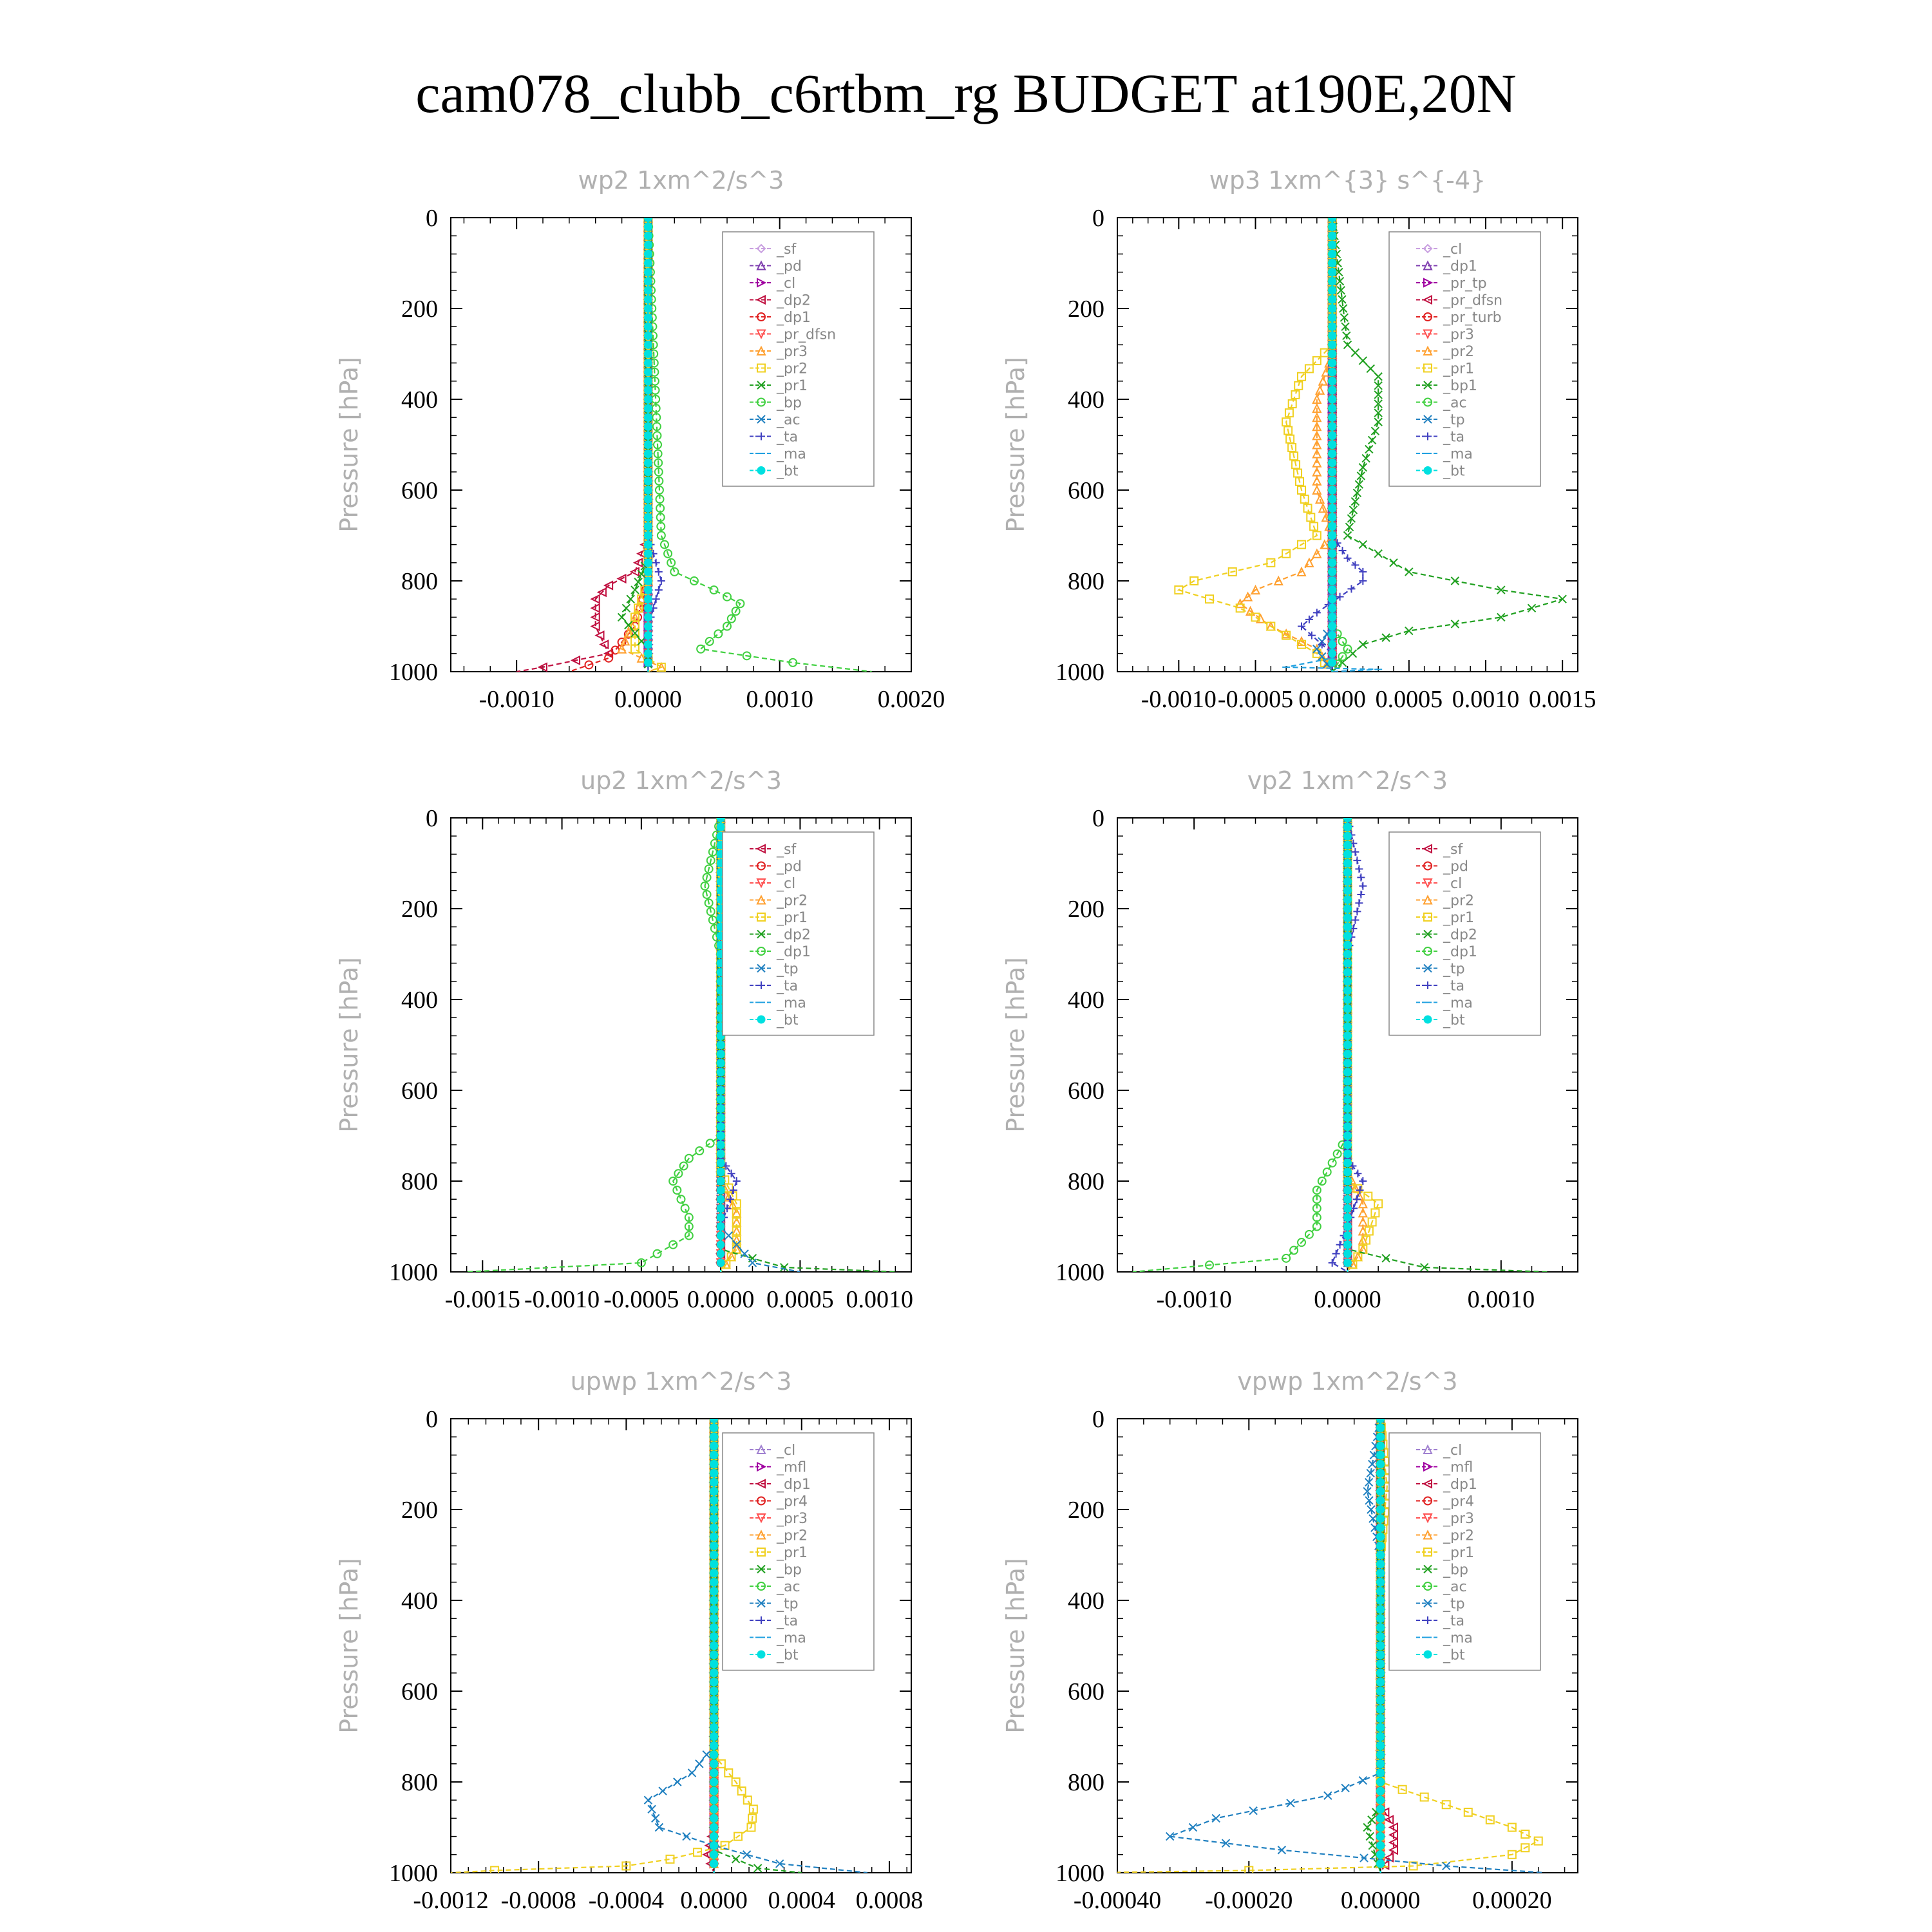 The width and height of the screenshot is (1932, 1932). Describe the element at coordinates (1460, 386) in the screenshot. I see `legend-label_bp1: _bp1` at that location.